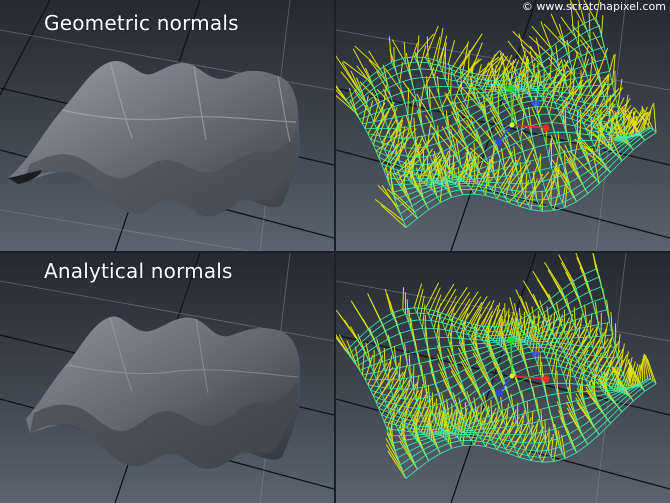  I want to click on copyright-notice: © www.scratchapixel.com, so click(593, 6).